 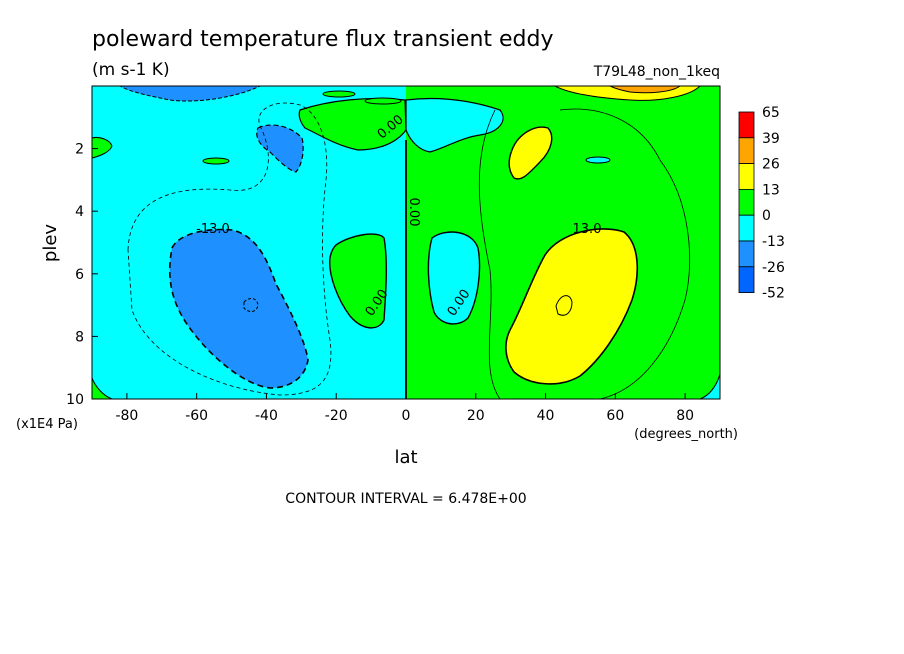 What do you see at coordinates (79, 212) in the screenshot?
I see `y-tick-label: 4` at bounding box center [79, 212].